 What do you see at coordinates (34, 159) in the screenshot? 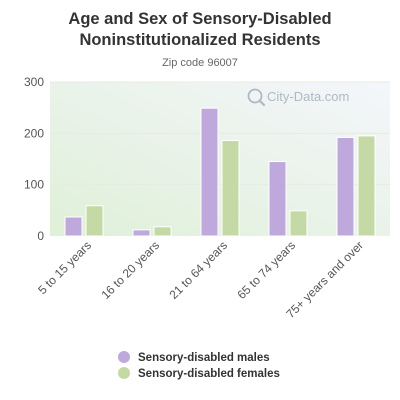
I see `y-axis-ticks: 0 100 200 300` at bounding box center [34, 159].